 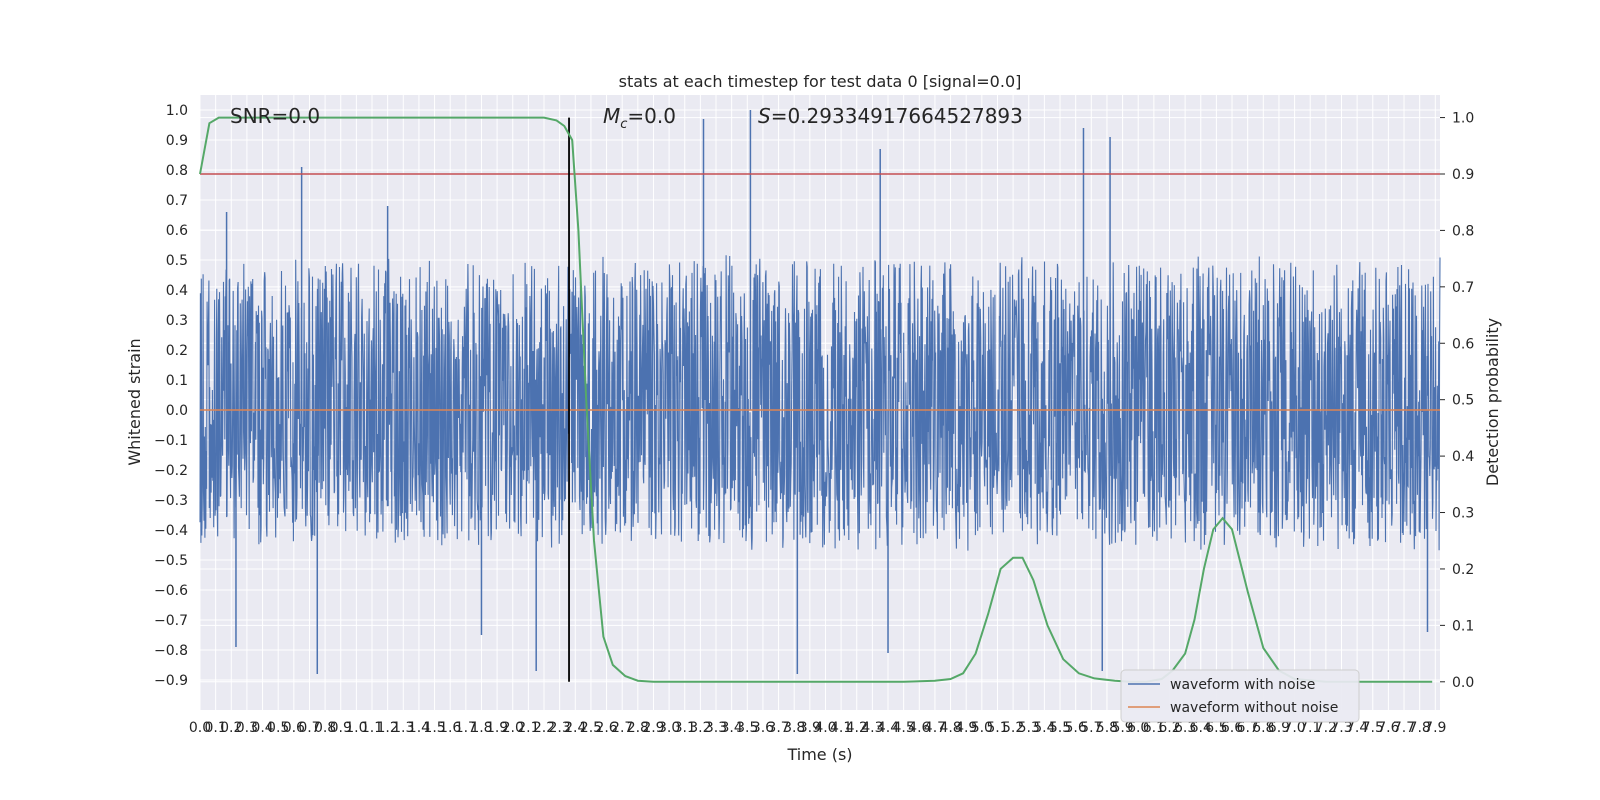 What do you see at coordinates (247, 728) in the screenshot?
I see `x-tick-label: 0.3` at bounding box center [247, 728].